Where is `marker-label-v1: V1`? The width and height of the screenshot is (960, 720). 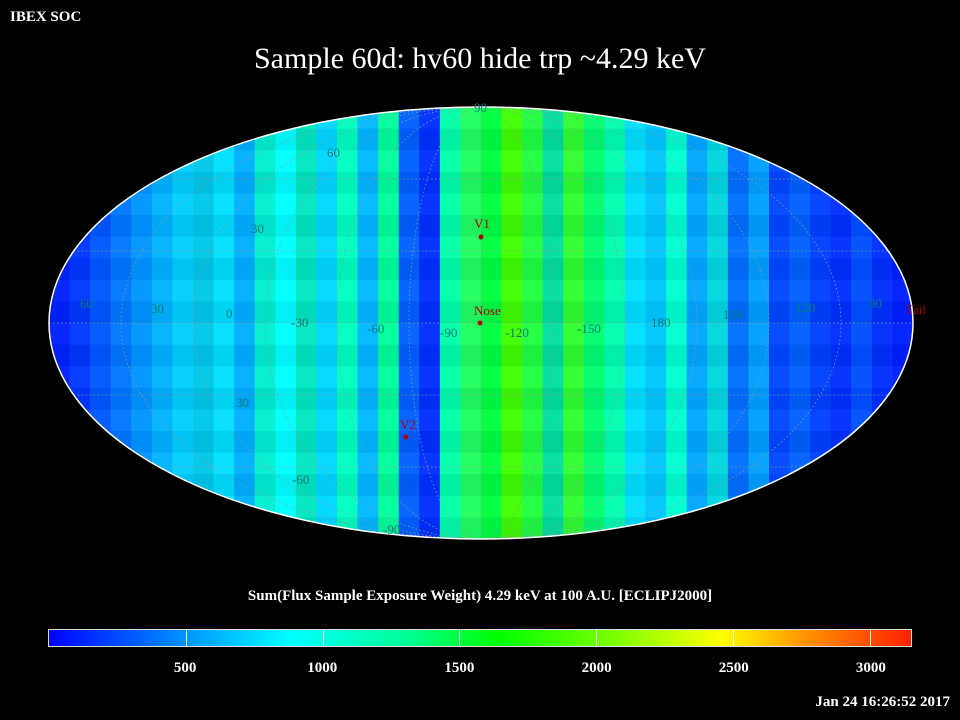
marker-label-v1: V1 is located at coordinates (482, 223).